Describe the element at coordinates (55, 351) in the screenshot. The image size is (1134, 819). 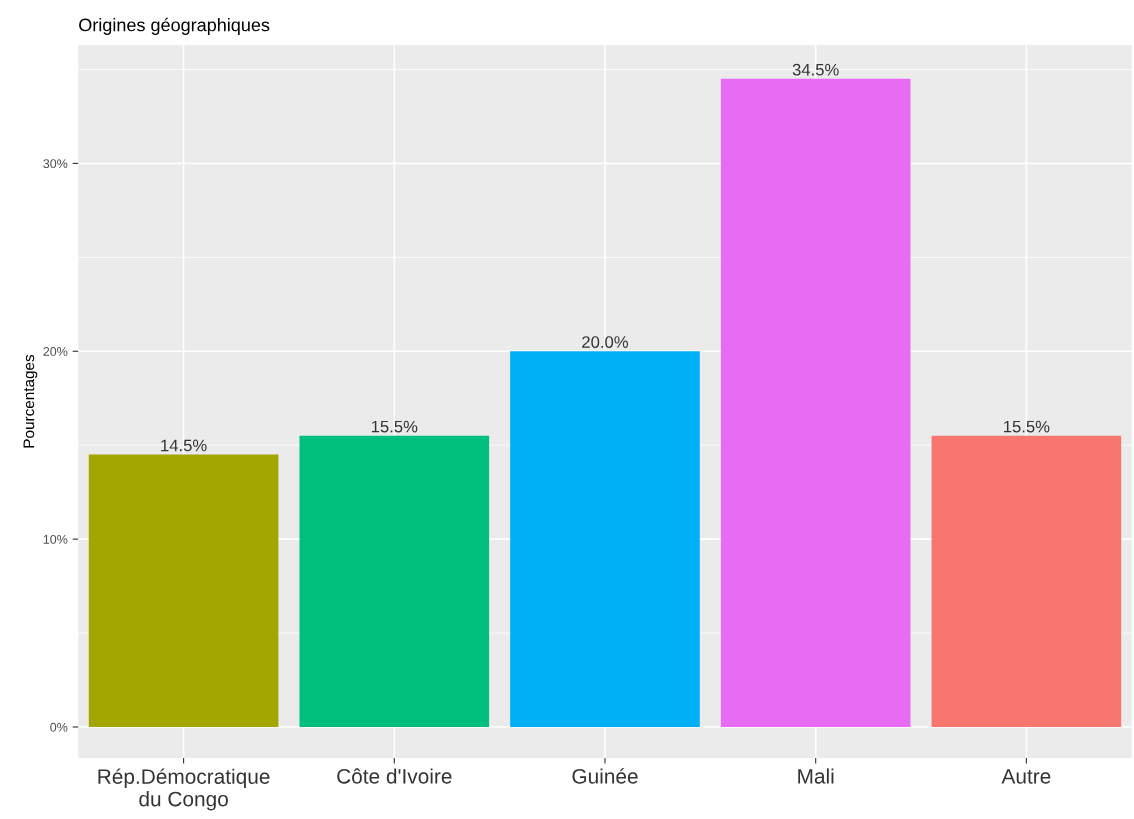
I see `y-tick-label: 20%` at that location.